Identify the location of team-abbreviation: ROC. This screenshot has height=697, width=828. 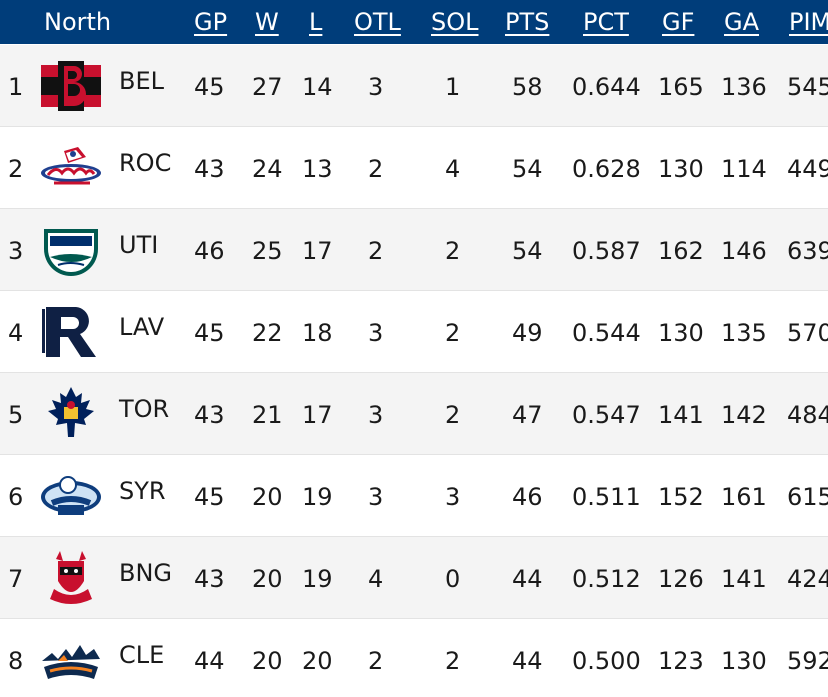
(145, 163).